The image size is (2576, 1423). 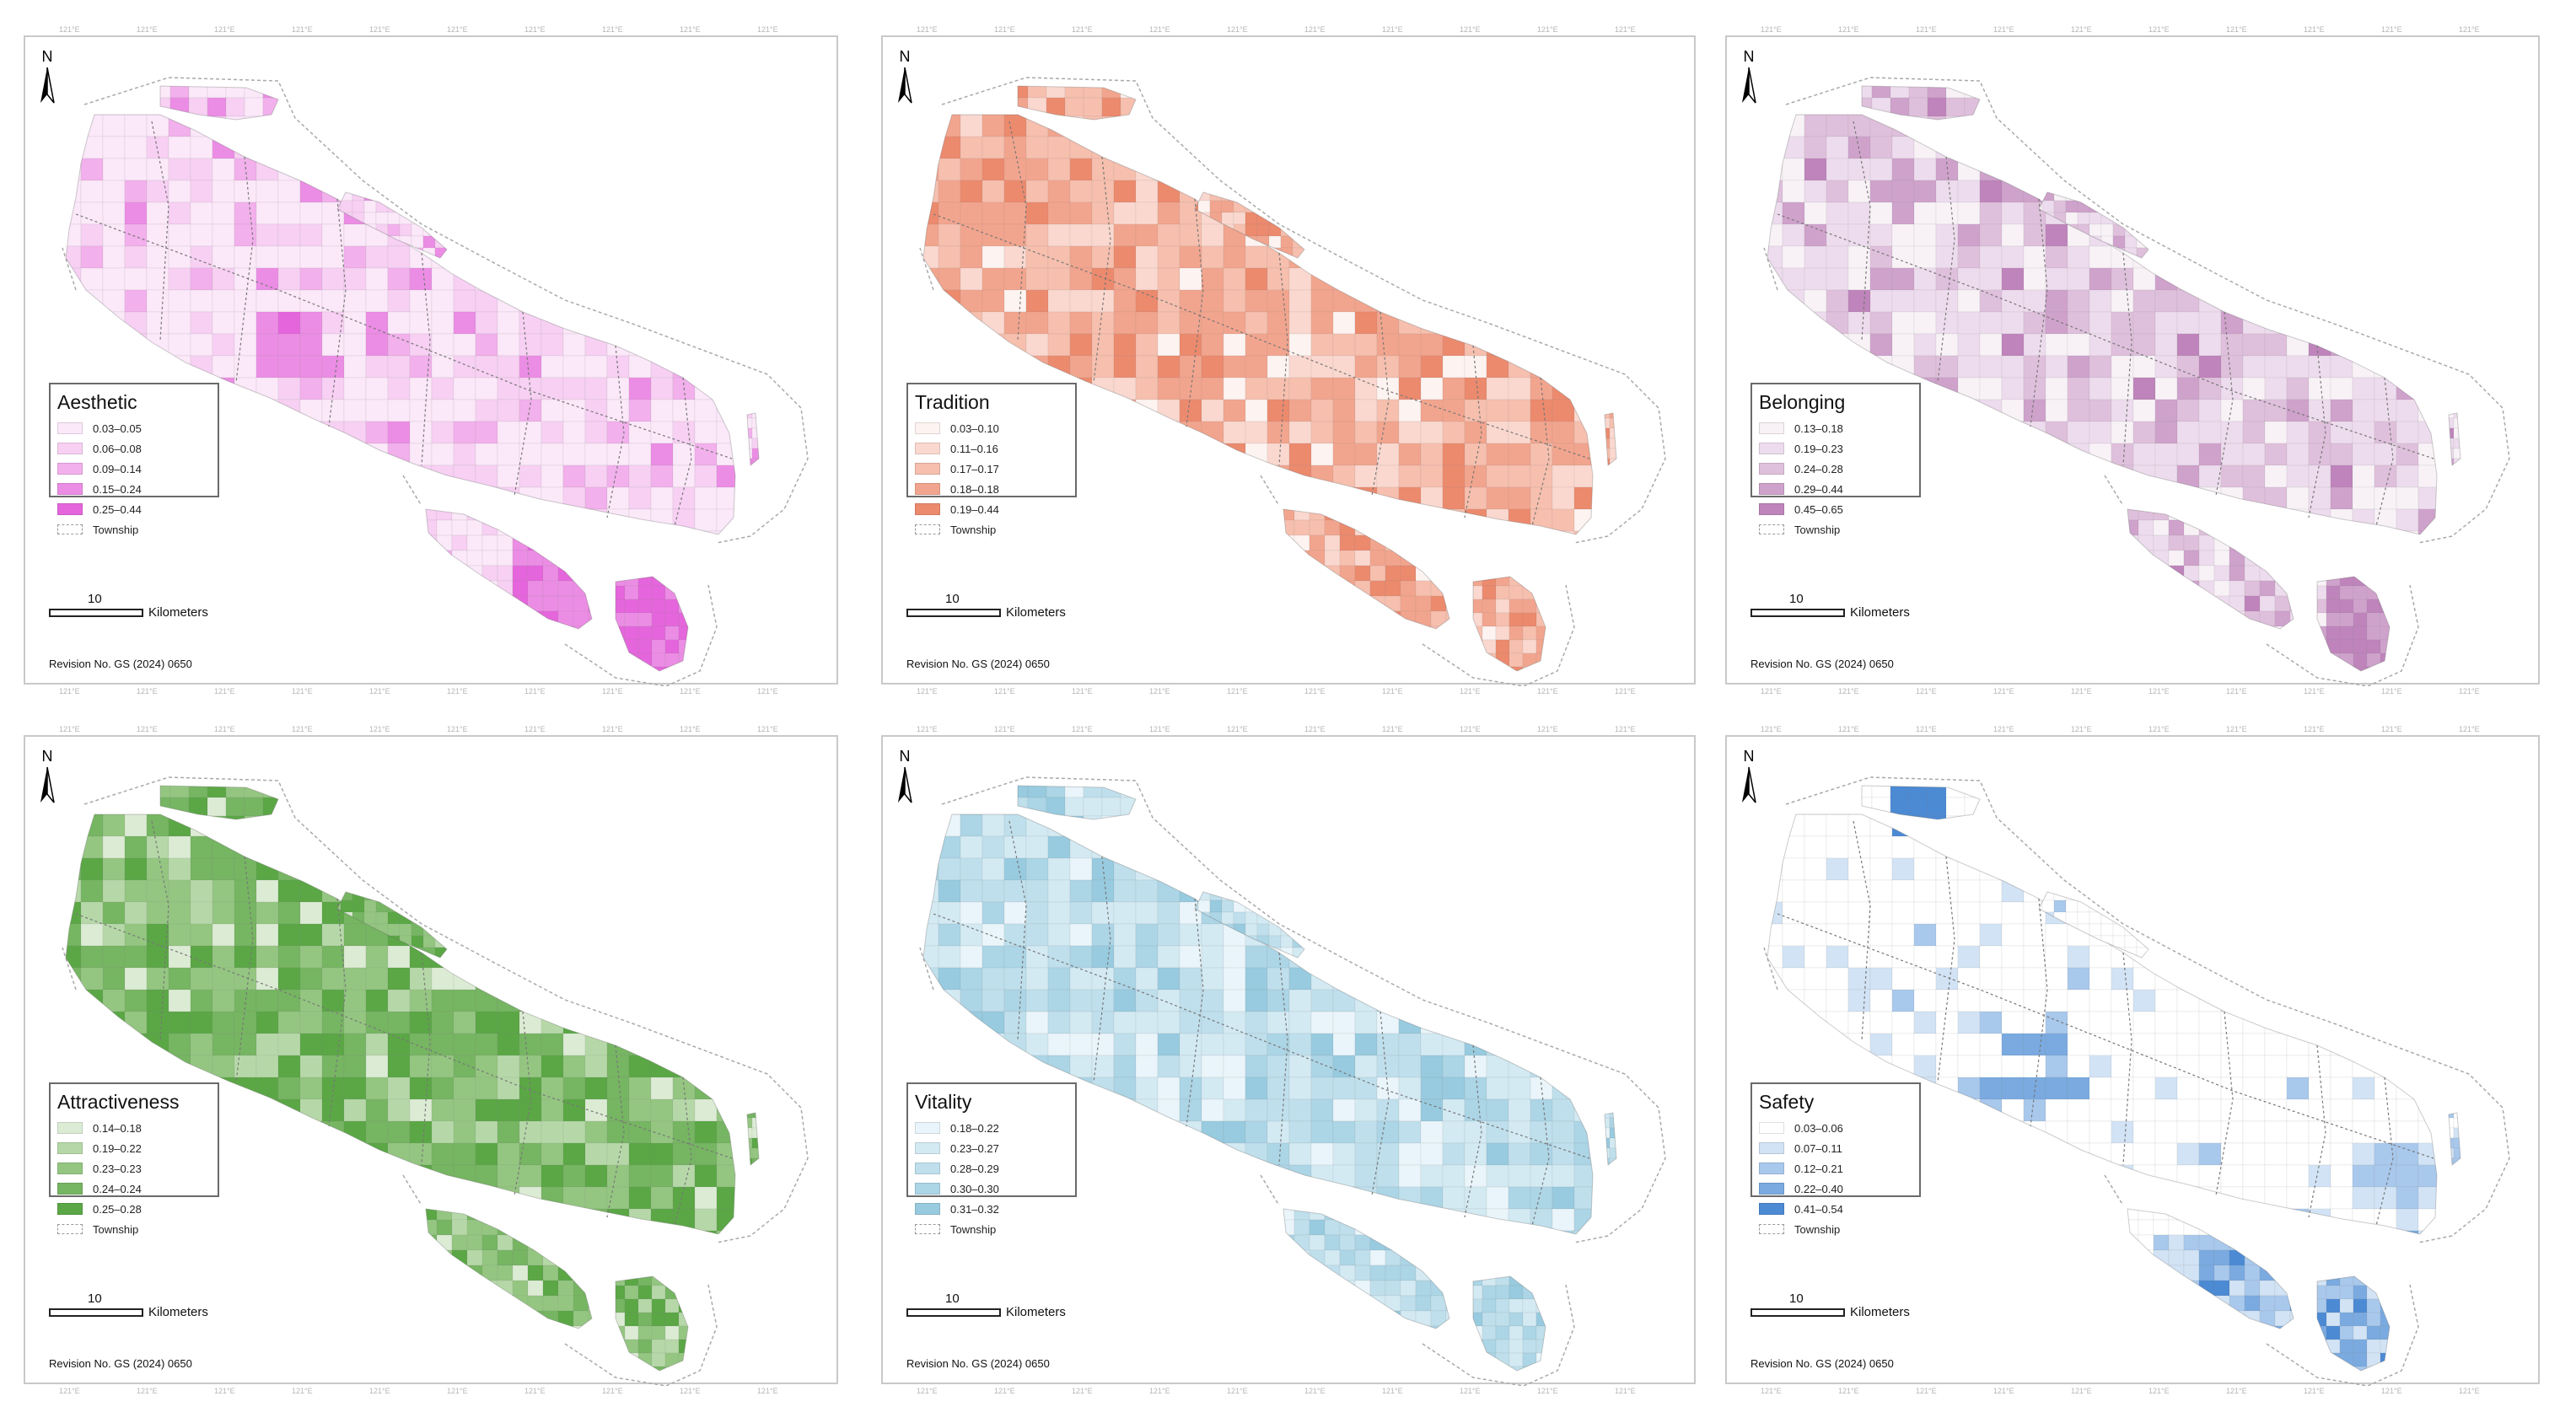 What do you see at coordinates (974, 1209) in the screenshot?
I see `legend-label: 0.31–0.32` at bounding box center [974, 1209].